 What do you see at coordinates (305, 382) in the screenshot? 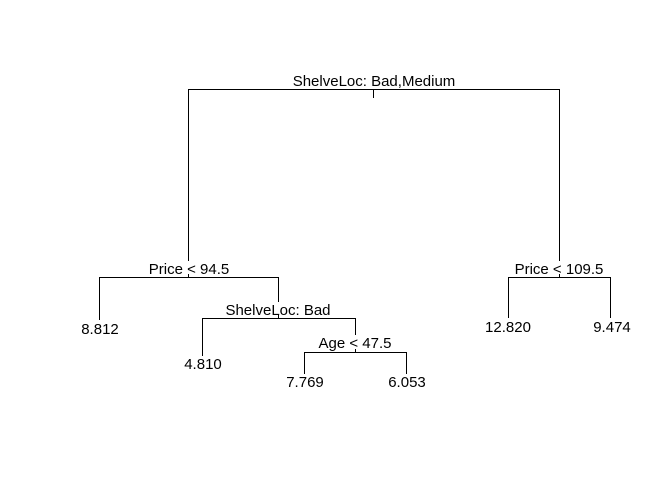
I see `leaf-value: 7.769` at bounding box center [305, 382].